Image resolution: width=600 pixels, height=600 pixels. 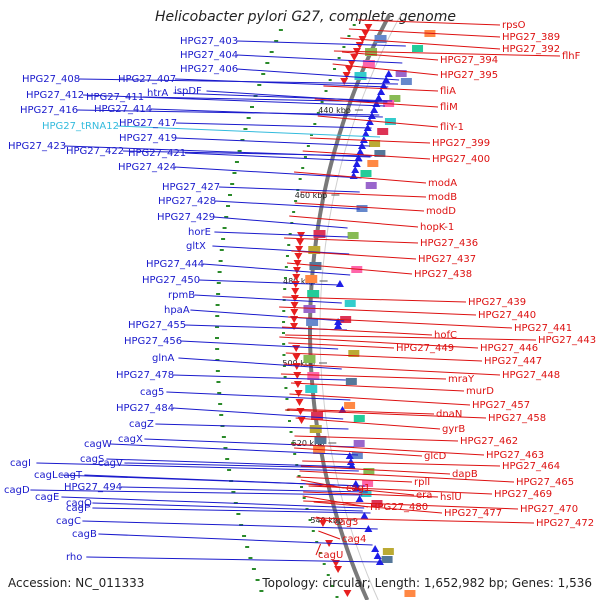 I want to click on gene-label: HPG27_462, so click(x=489, y=441).